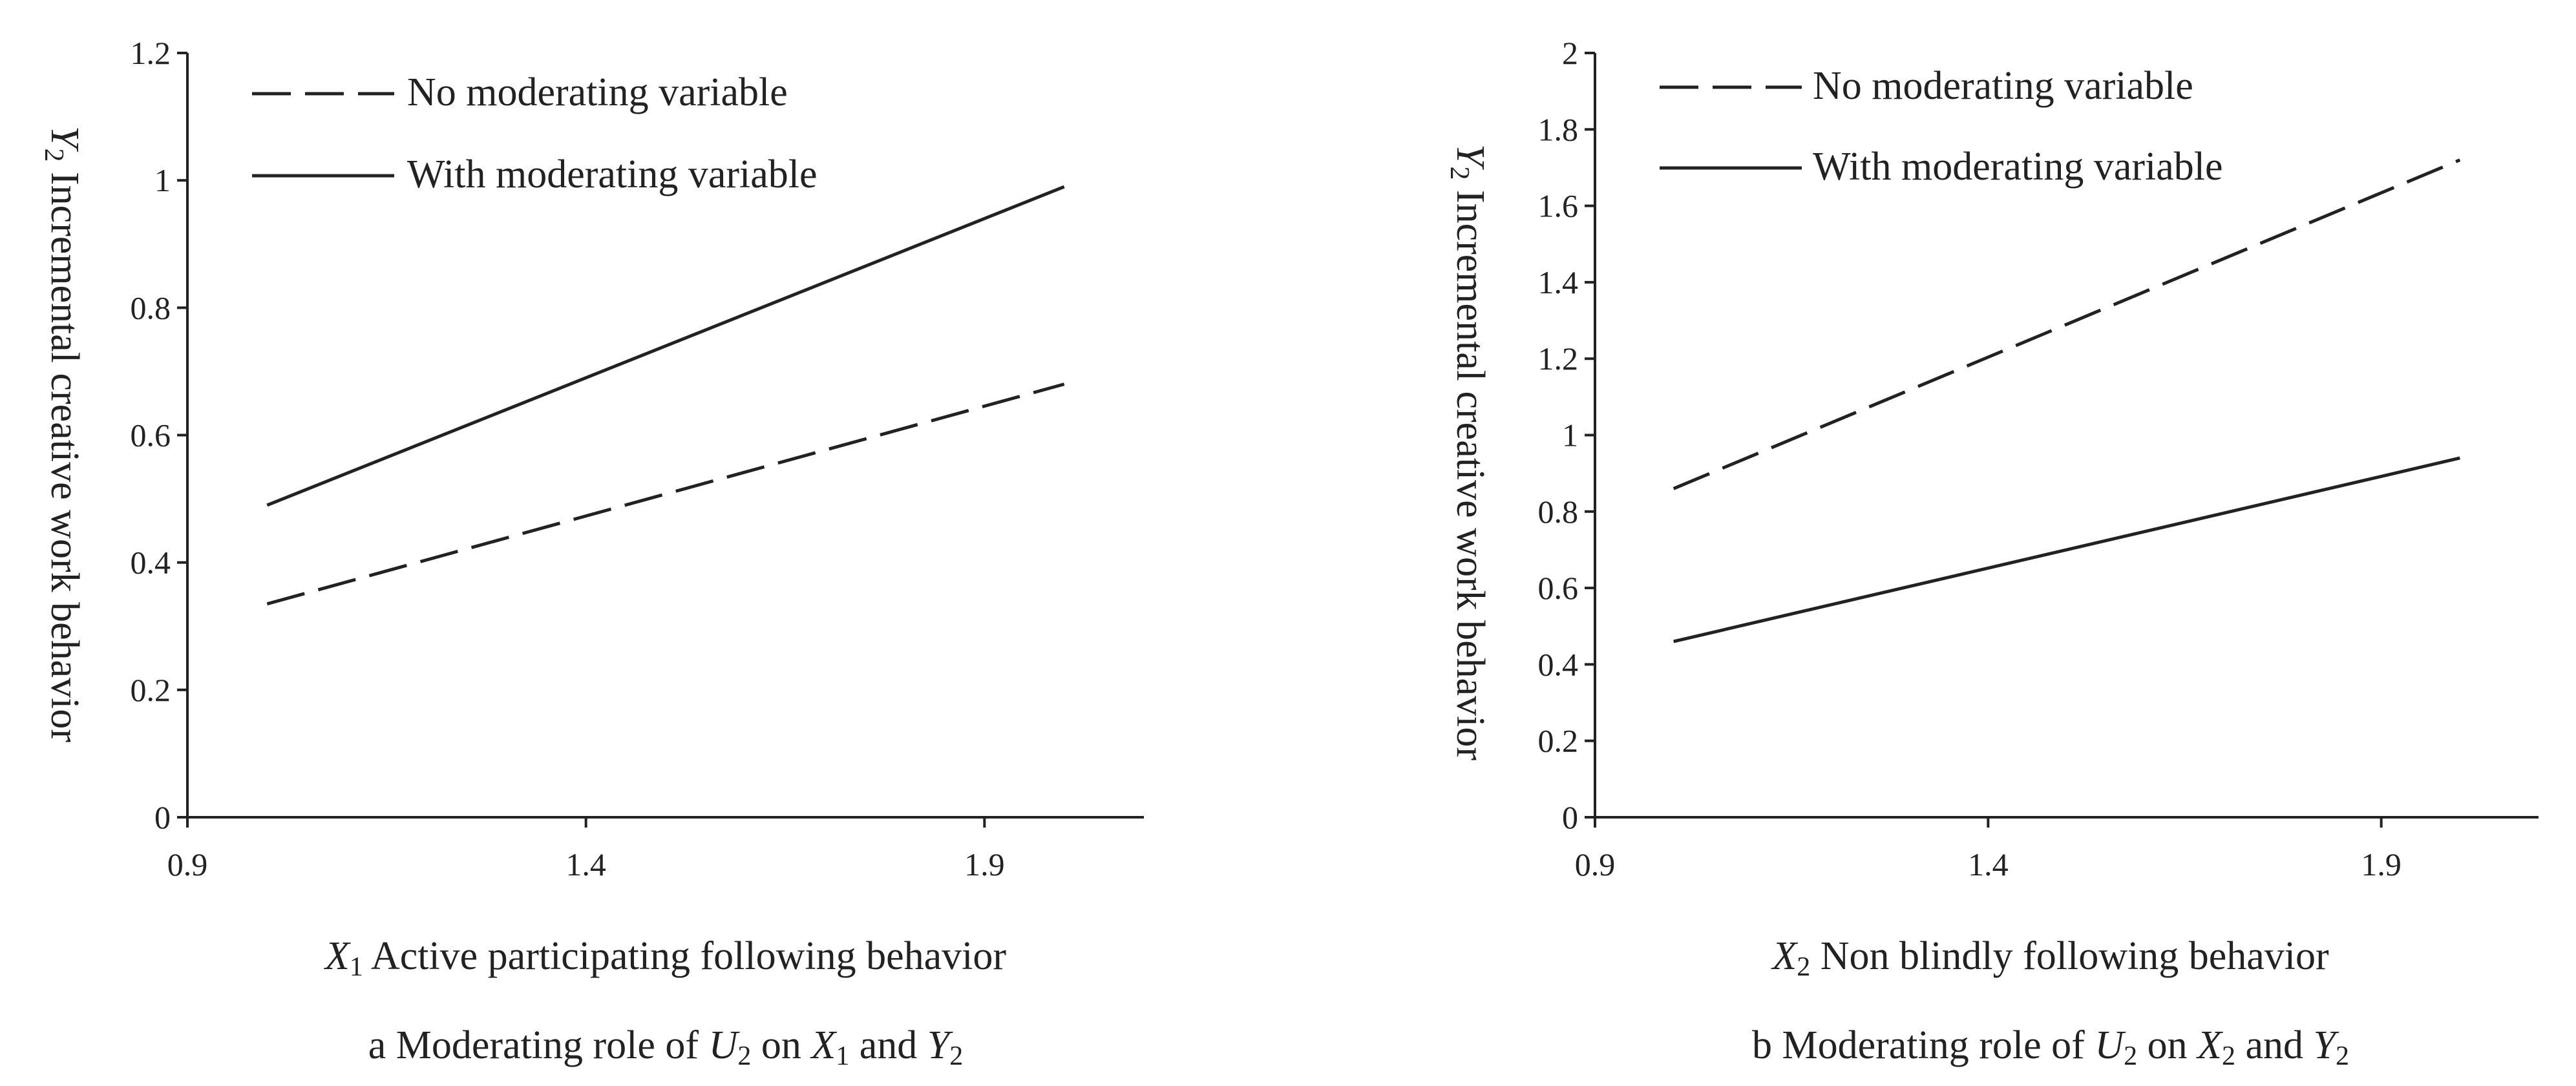 The height and width of the screenshot is (1086, 2576). I want to click on chart-caption: a Moderating role of U2 on X1 and Y2, so click(666, 1047).